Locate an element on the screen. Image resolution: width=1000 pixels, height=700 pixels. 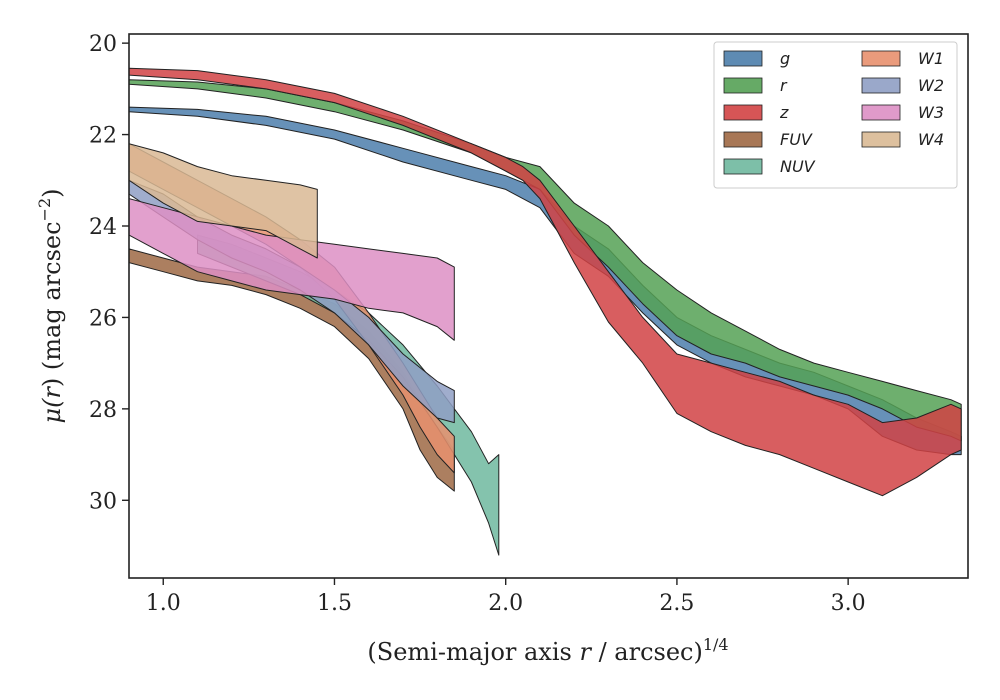
legend-swatch-fuv is located at coordinates (743, 139).